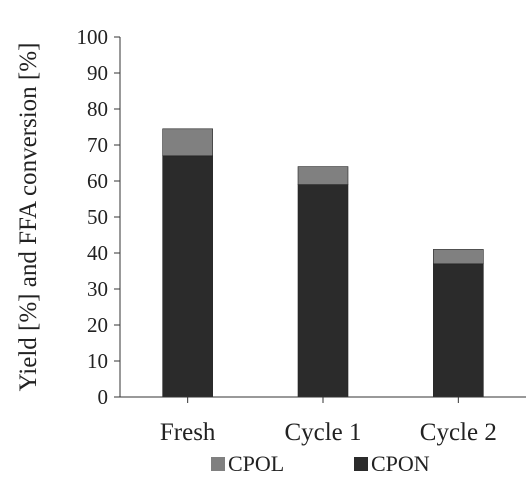 The width and height of the screenshot is (530, 487). Describe the element at coordinates (97, 361) in the screenshot. I see `y-tick-label: 10` at that location.